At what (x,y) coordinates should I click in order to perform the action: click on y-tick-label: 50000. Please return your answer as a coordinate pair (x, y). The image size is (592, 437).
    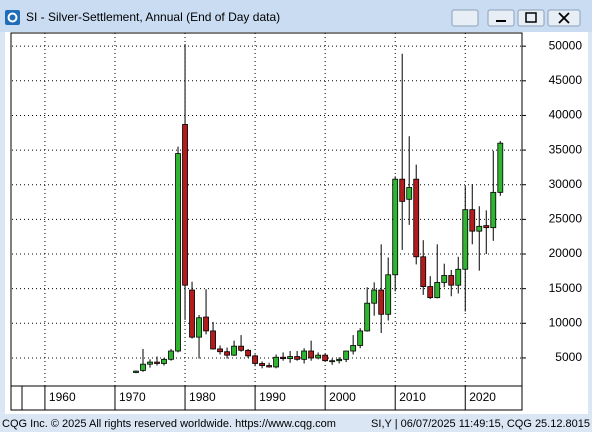
    Looking at the image, I should click on (566, 45).